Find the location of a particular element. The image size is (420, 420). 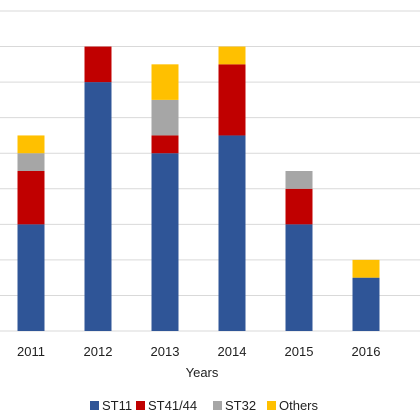

bar-segment-2014-others is located at coordinates (232, 55).